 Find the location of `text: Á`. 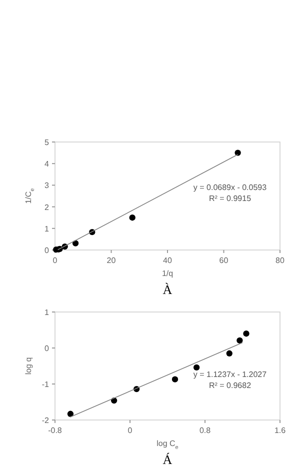

text: Á is located at coordinates (167, 459).